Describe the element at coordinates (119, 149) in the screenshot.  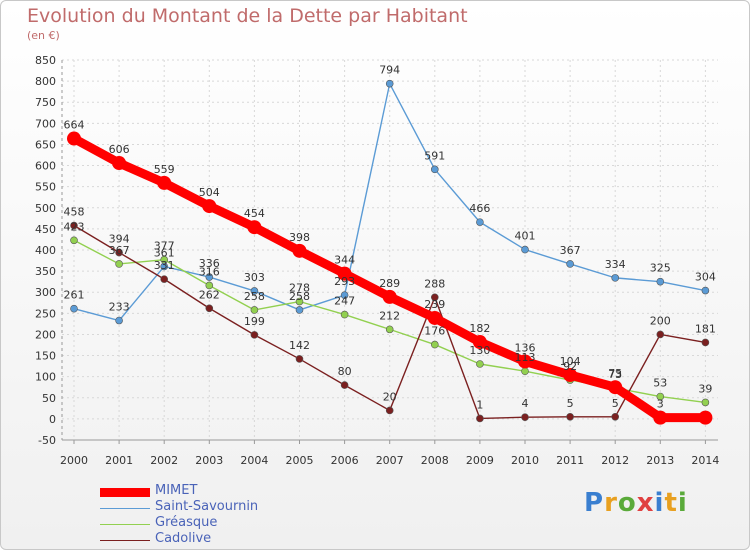
I see `data-label-mimet: 606` at that location.